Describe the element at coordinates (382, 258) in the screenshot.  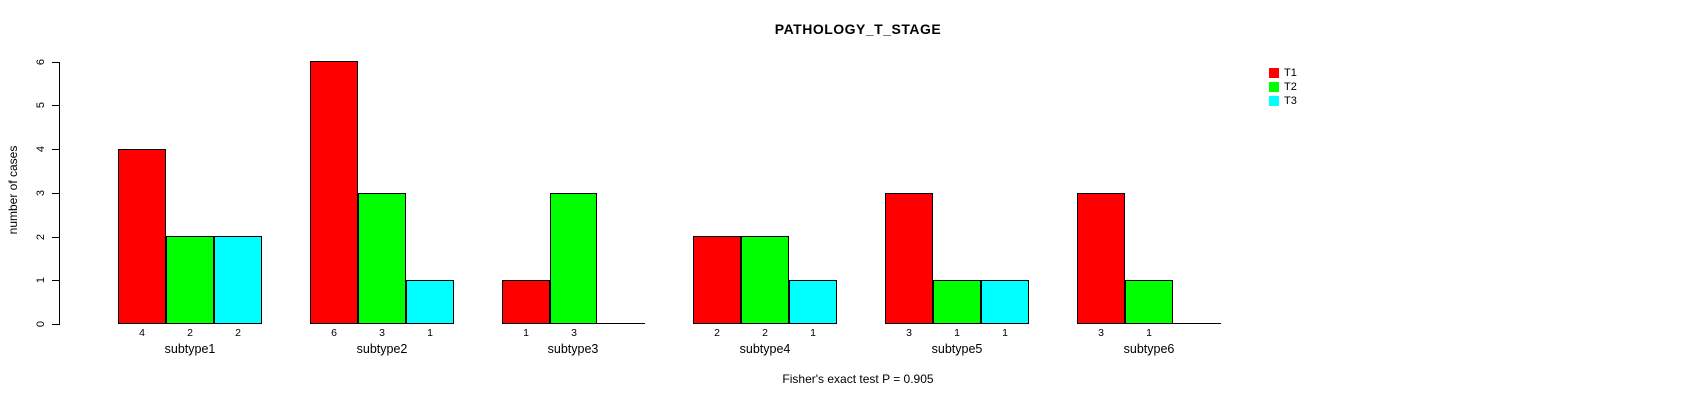
I see `bar-T2-subtype2` at that location.